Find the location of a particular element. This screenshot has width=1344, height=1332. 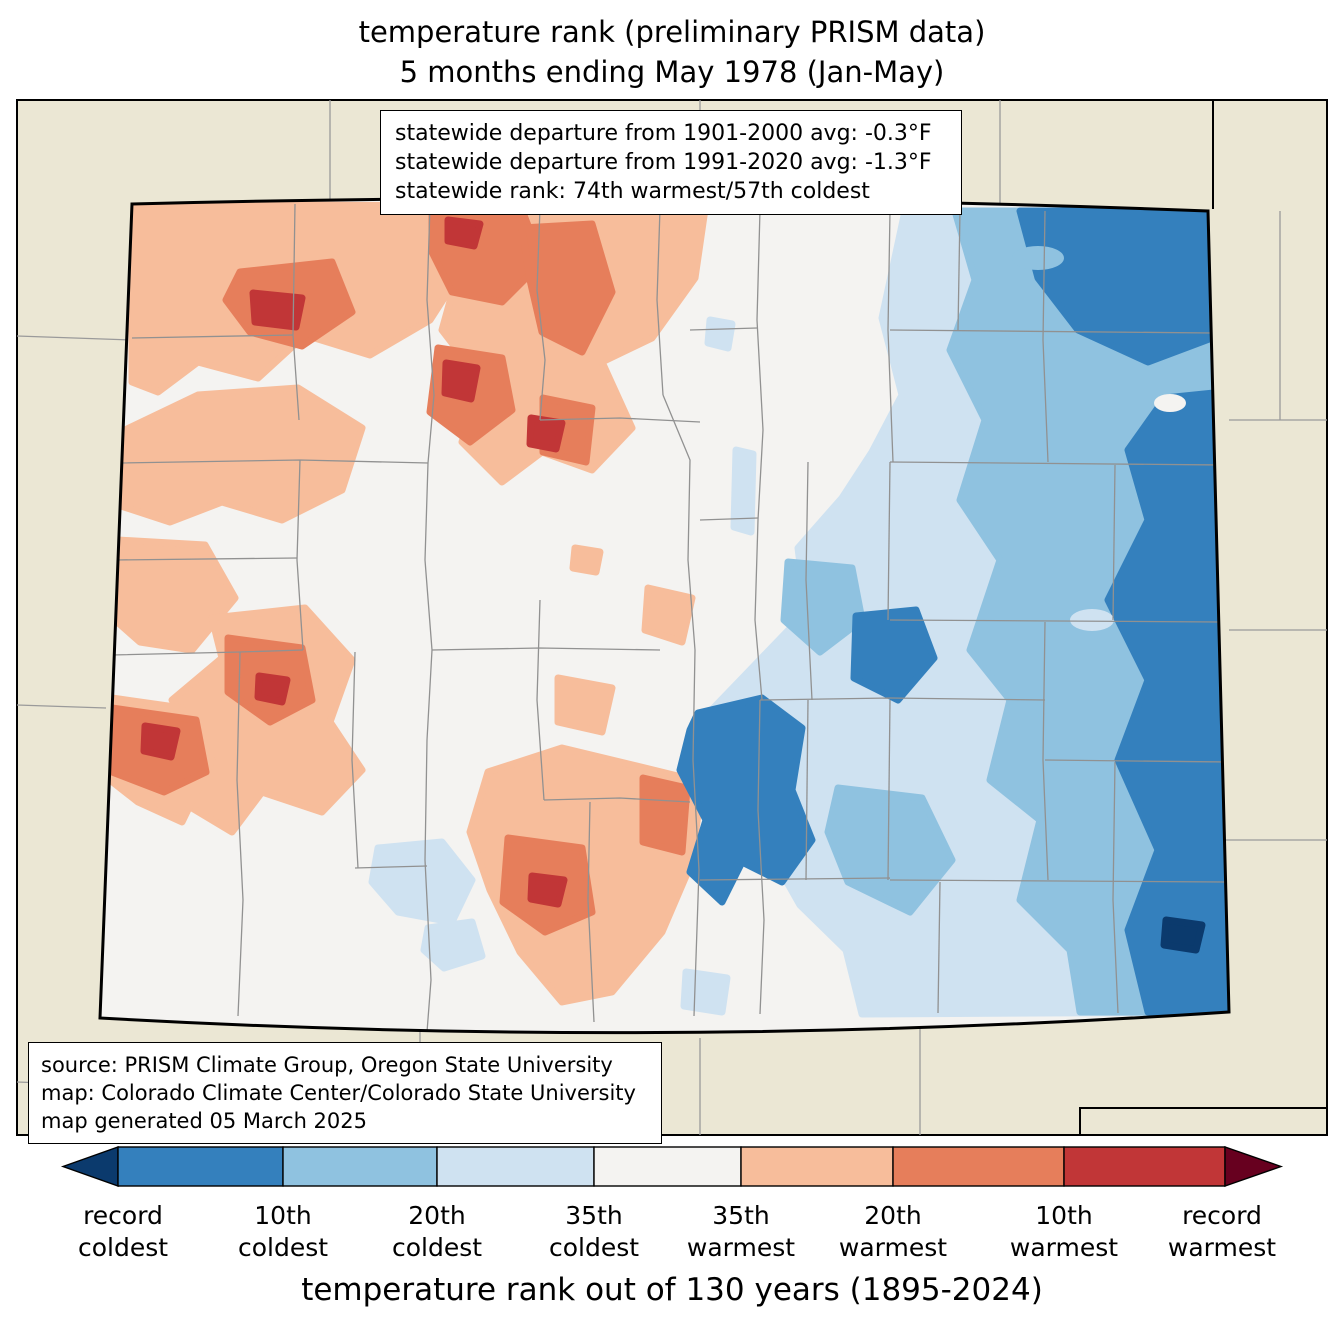

legend-colorbar is located at coordinates (672, 1166).